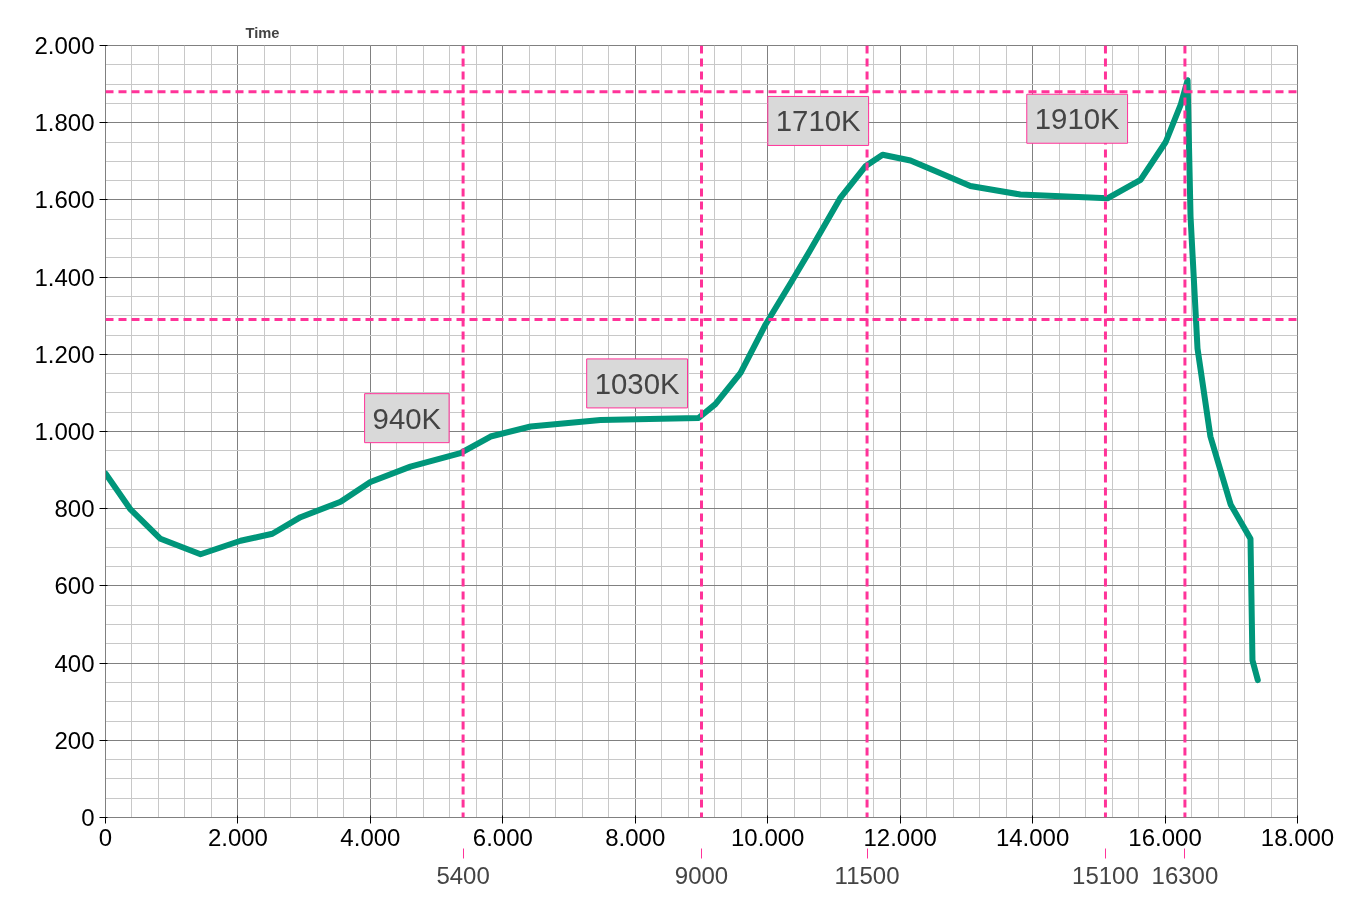  Describe the element at coordinates (1165, 837) in the screenshot. I see `x-tick-label: 16.000` at that location.